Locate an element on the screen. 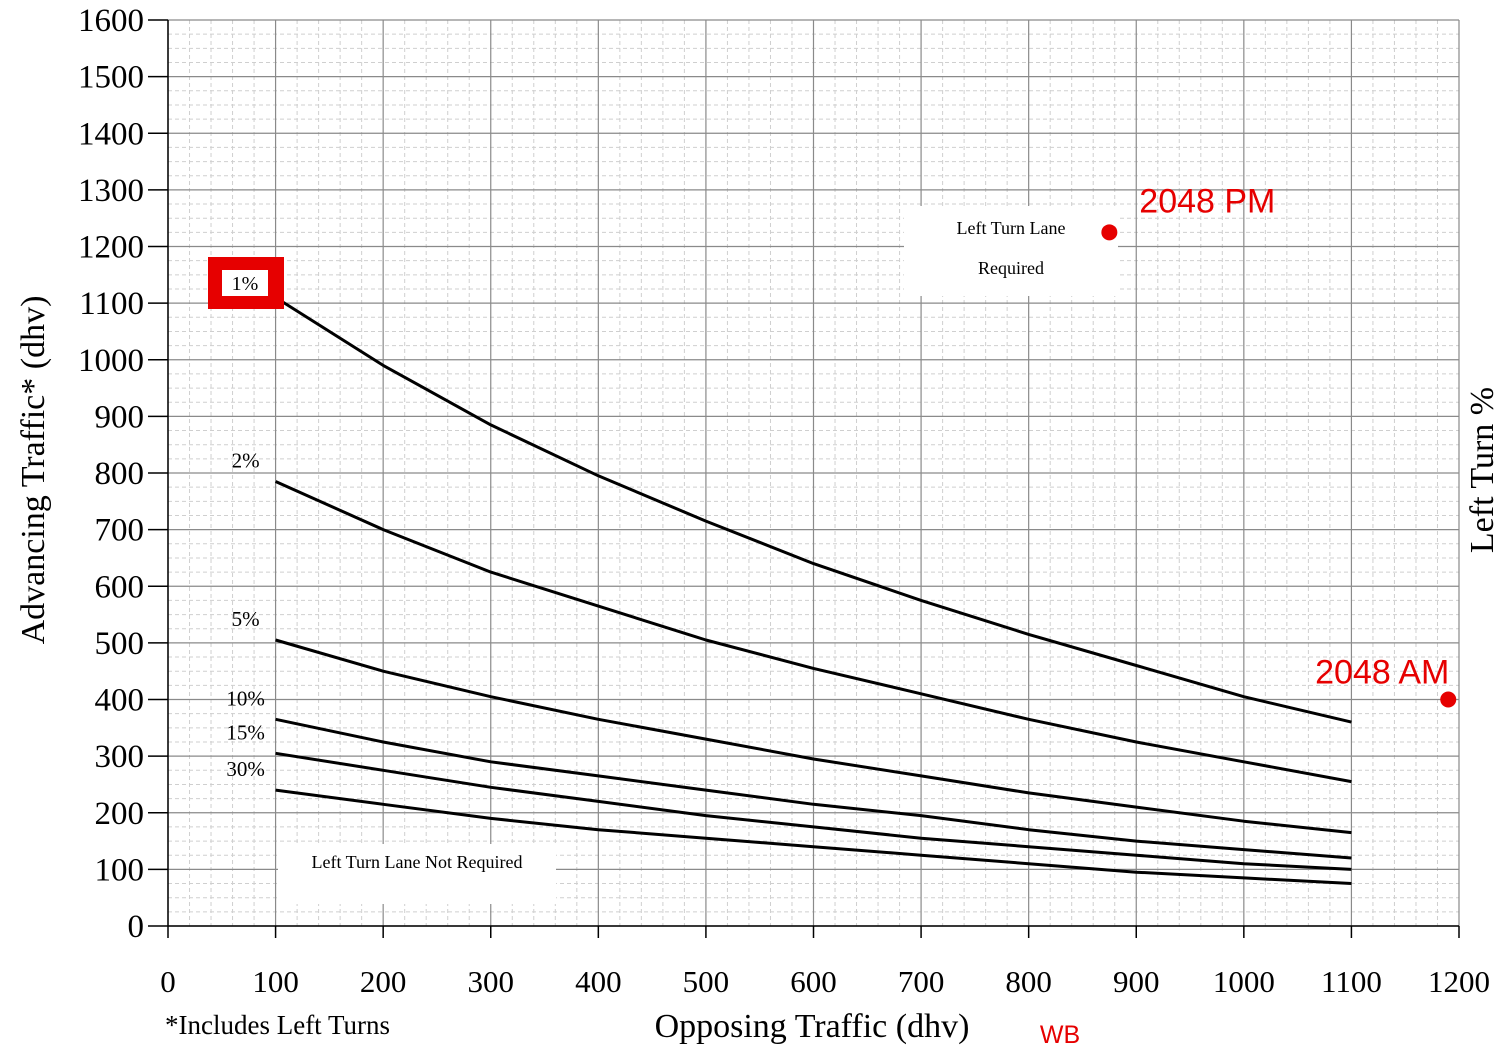  required-label-line1: Left Turn Lane is located at coordinates (1011, 228).